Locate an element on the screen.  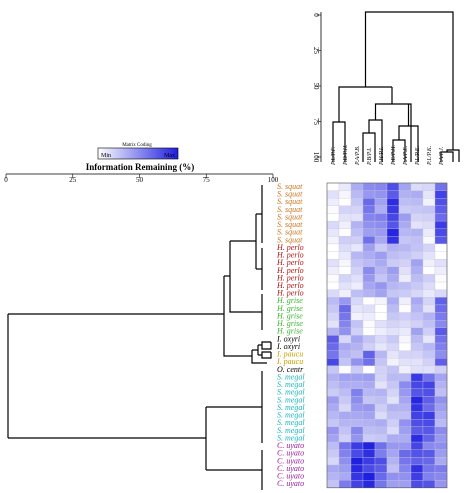
column-label: P.A/P.B. is located at coordinates (358, 156).